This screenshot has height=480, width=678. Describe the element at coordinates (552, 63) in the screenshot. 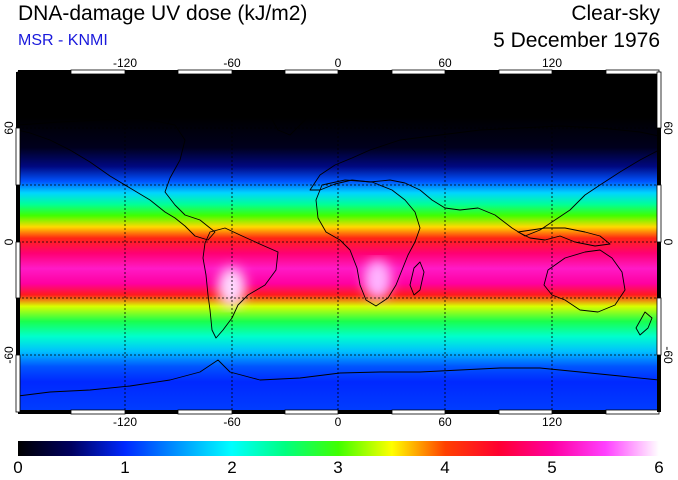

I see `lon-tick-top: 120` at that location.